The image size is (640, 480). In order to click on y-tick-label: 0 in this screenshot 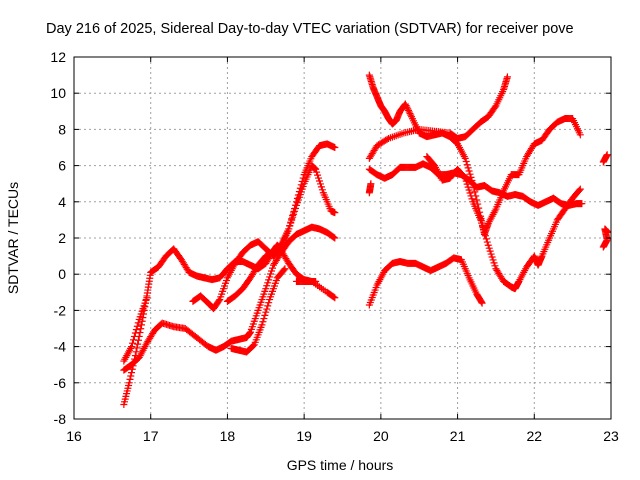, I will do `click(62, 274)`.